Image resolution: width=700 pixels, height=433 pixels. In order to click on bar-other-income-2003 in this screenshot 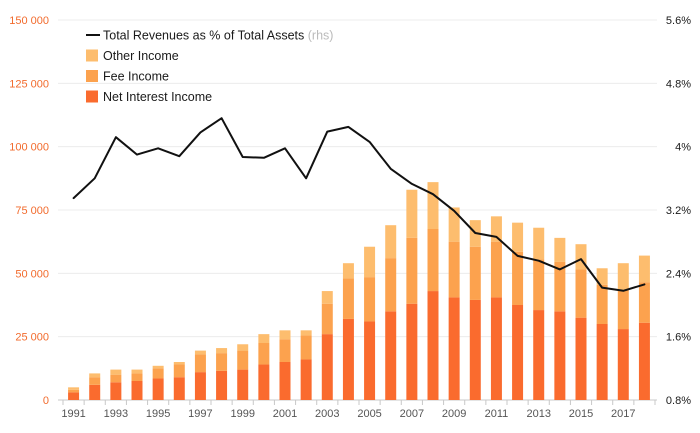, I will do `click(327, 297)`.